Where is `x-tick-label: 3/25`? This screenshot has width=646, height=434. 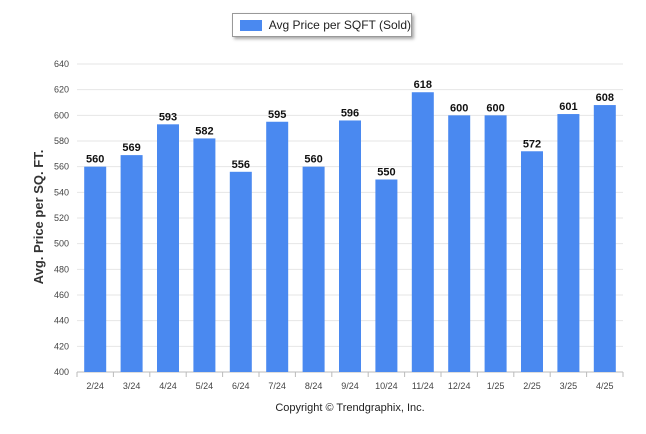
x-tick-label: 3/25 is located at coordinates (569, 386).